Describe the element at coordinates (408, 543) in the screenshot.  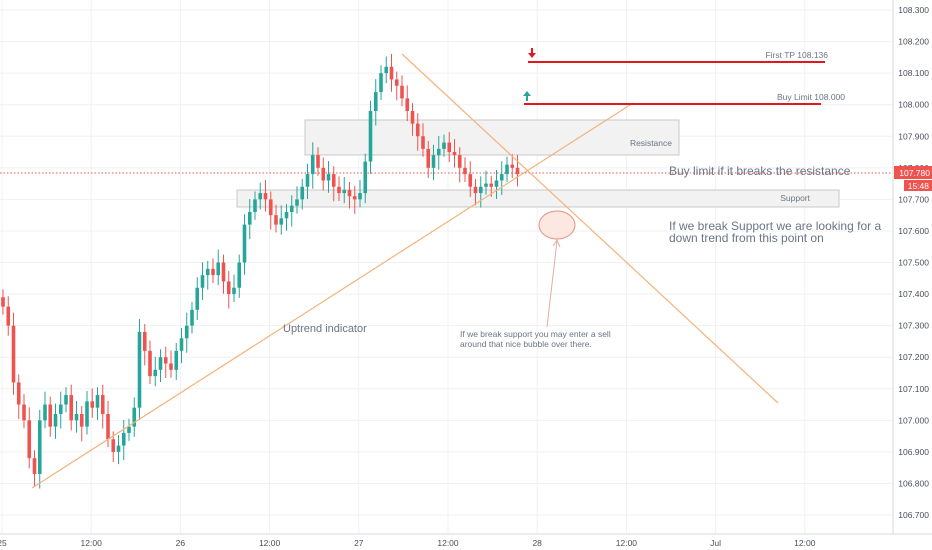
I see `time-scale: 25 12:00 26 12:00 27 12:00 28 12:00 Jul 12:00` at that location.